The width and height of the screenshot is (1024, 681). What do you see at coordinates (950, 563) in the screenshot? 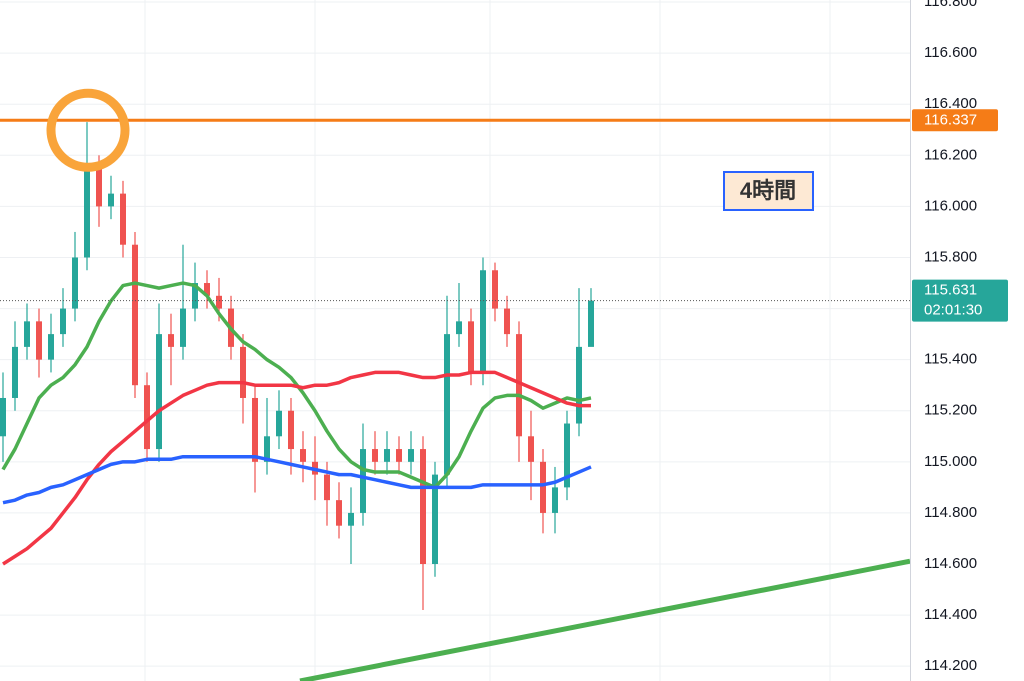
I see `y-tick-label: 114.600` at bounding box center [950, 563].